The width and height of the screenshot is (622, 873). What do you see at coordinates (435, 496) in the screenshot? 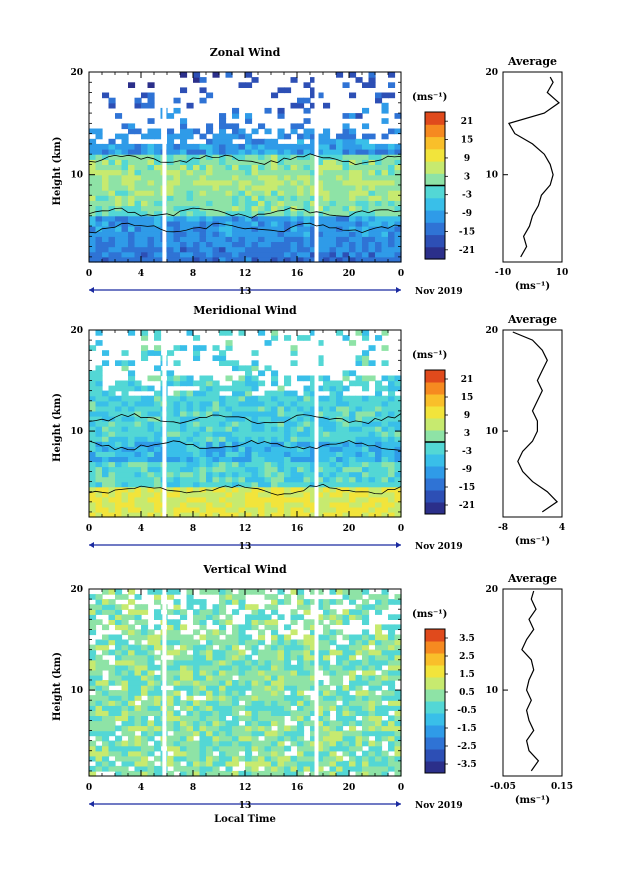
I see `colorbar-segment` at bounding box center [435, 496].